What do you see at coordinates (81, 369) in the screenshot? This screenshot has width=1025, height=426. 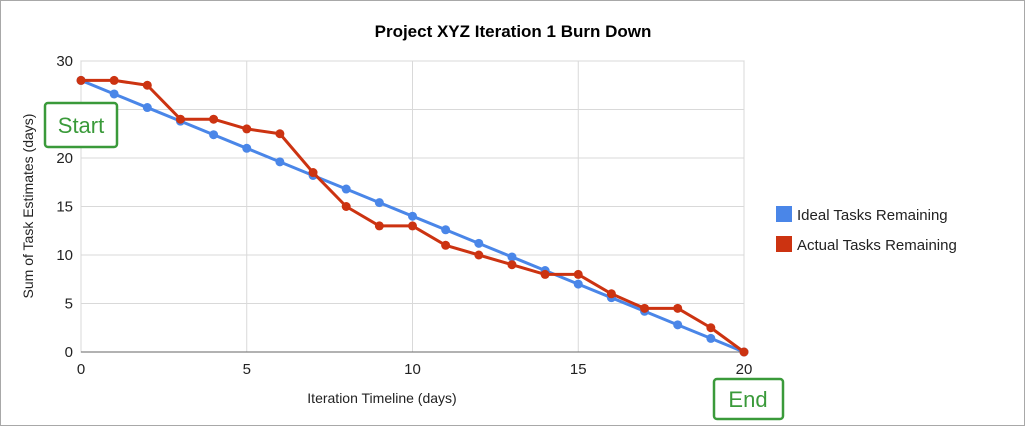 I see `x-tick-label: 0` at bounding box center [81, 369].